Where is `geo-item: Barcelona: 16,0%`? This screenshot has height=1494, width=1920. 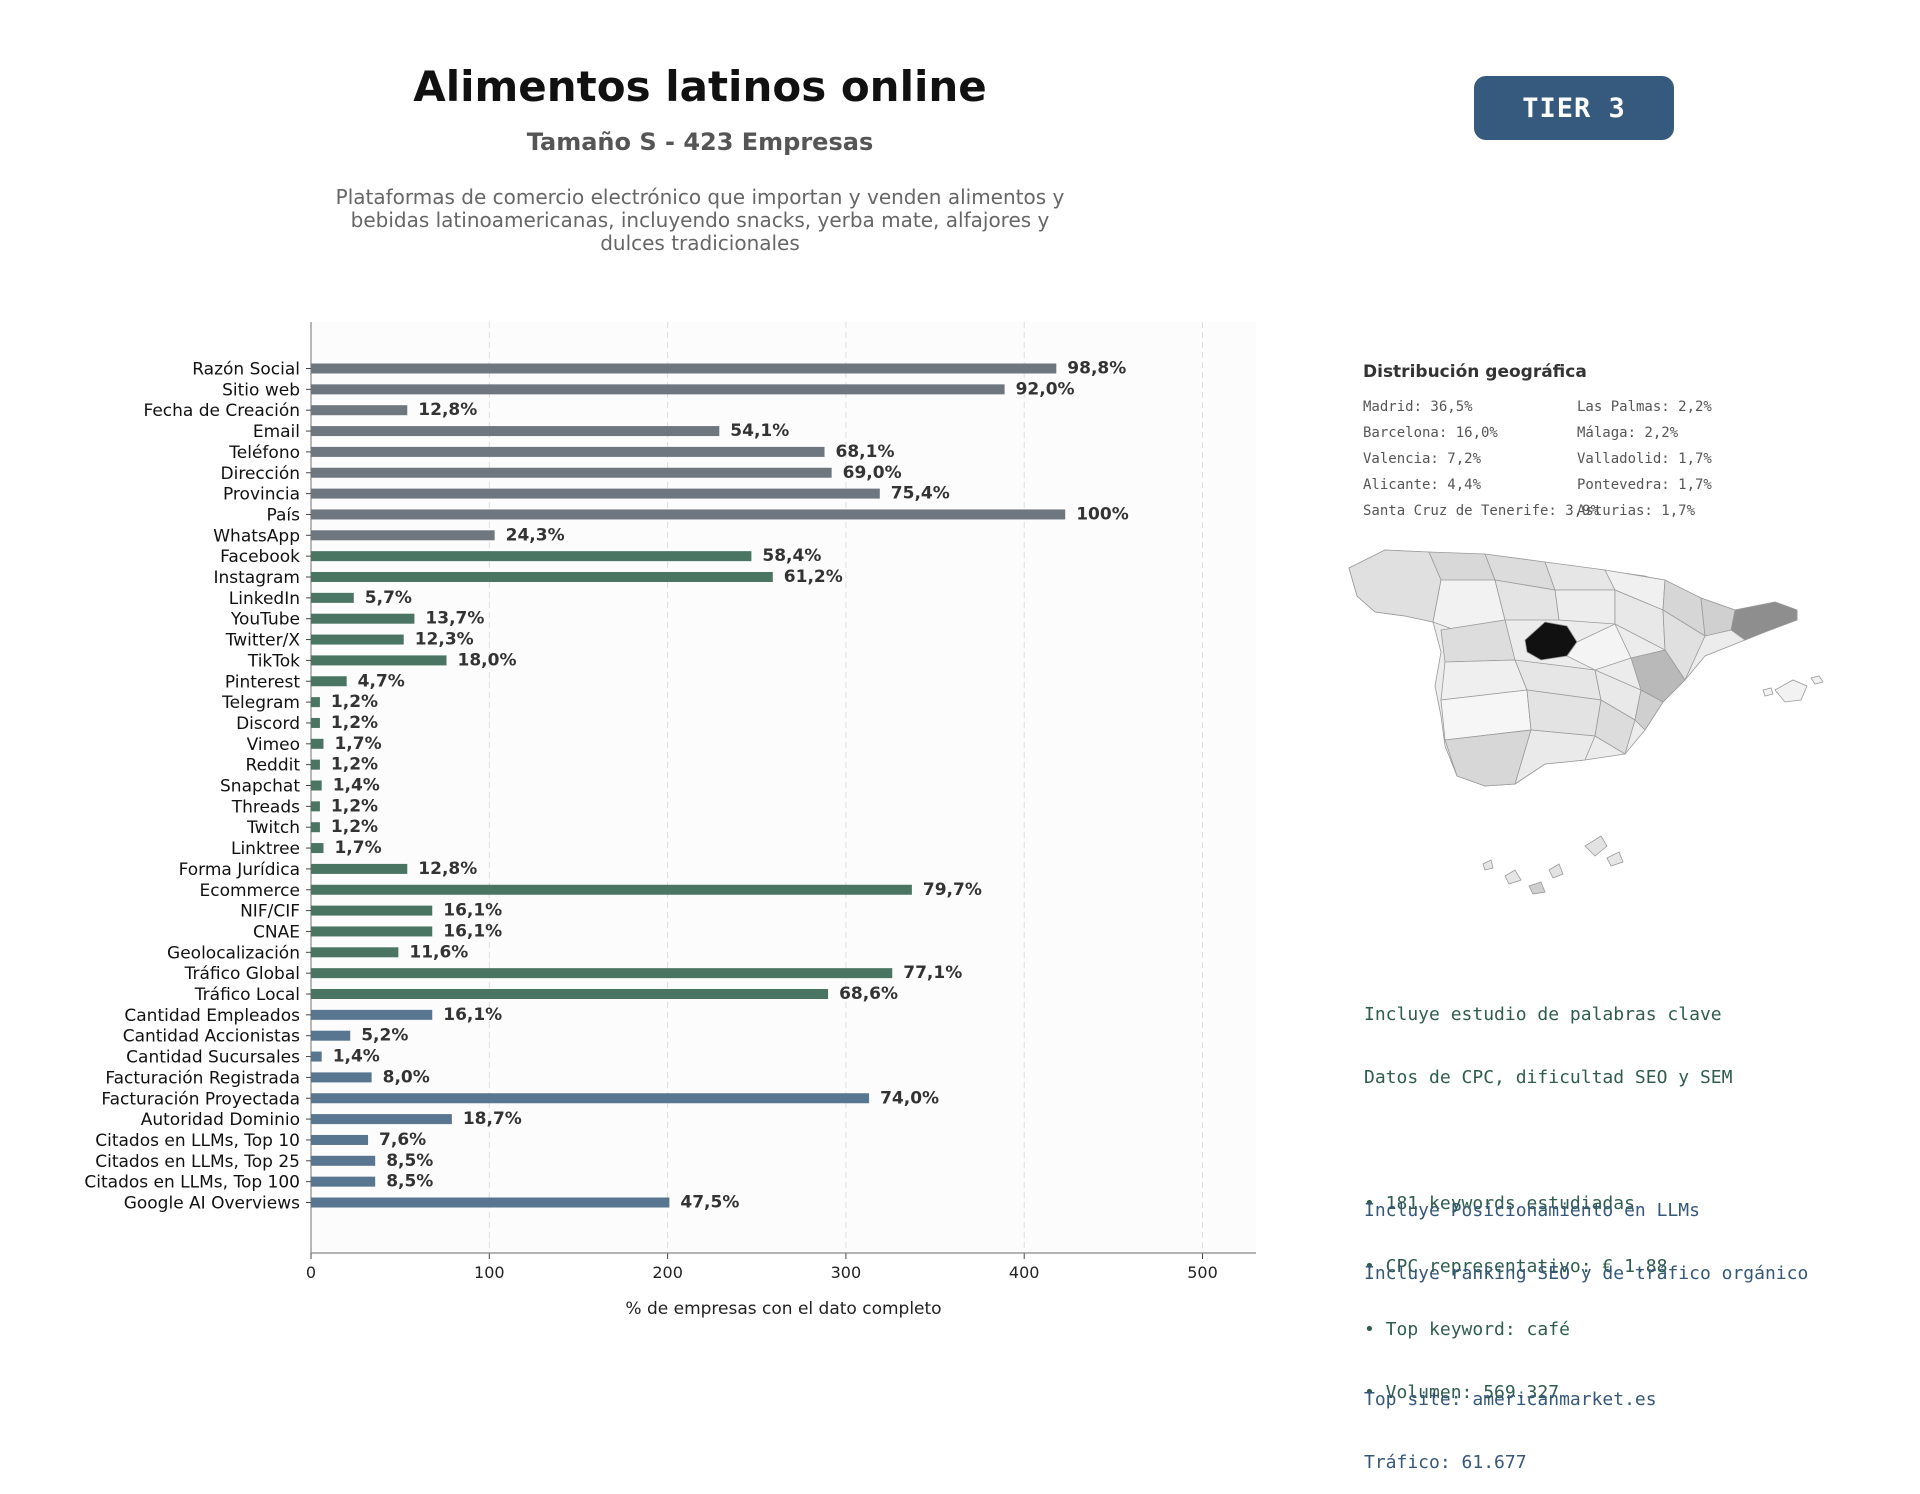
geo-item: Barcelona: 16,0% is located at coordinates (1430, 433).